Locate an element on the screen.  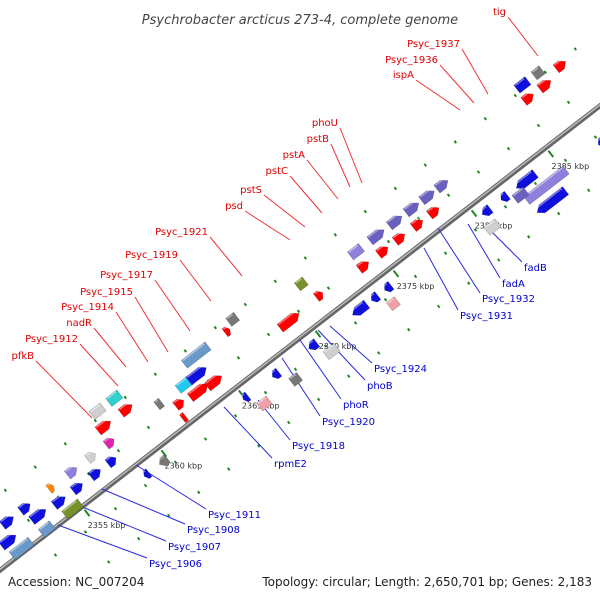
gene-label-psyc-1931: Psyc_1931 is located at coordinates (486, 316).